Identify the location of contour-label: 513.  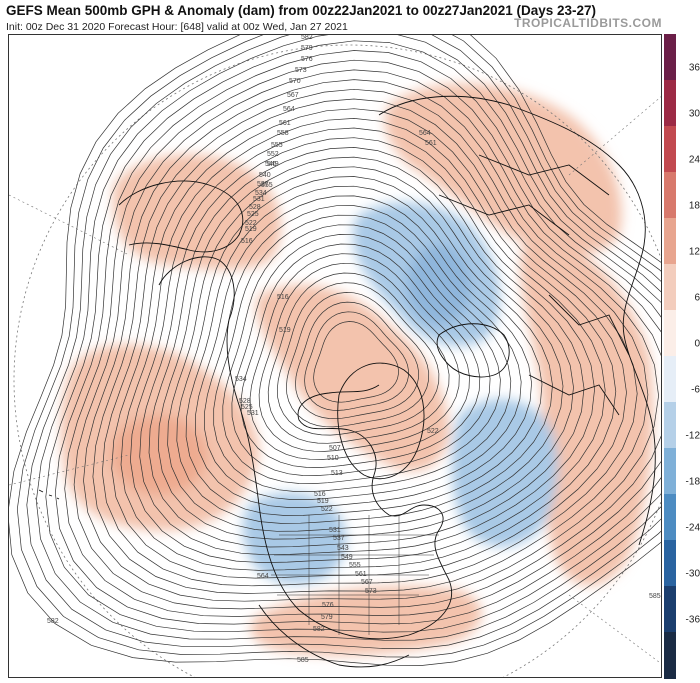
(337, 473).